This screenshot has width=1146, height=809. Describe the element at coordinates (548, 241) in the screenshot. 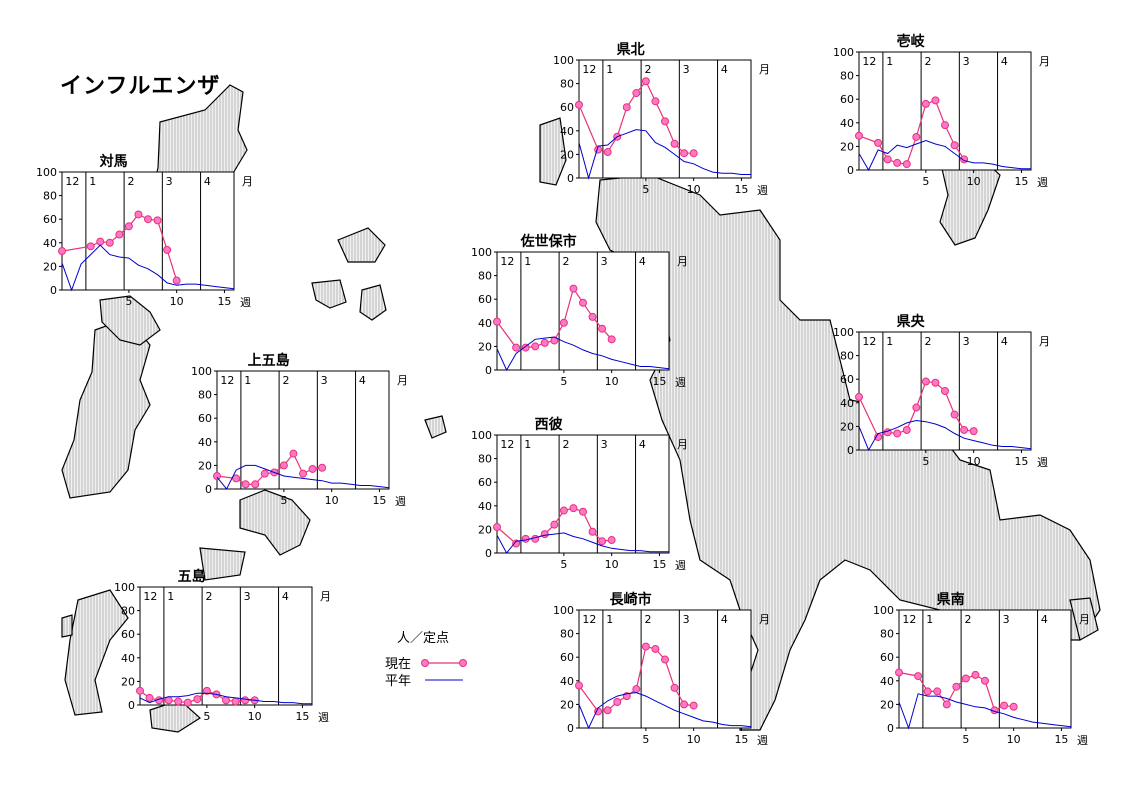

I see `chart-title: 佐世保市` at that location.